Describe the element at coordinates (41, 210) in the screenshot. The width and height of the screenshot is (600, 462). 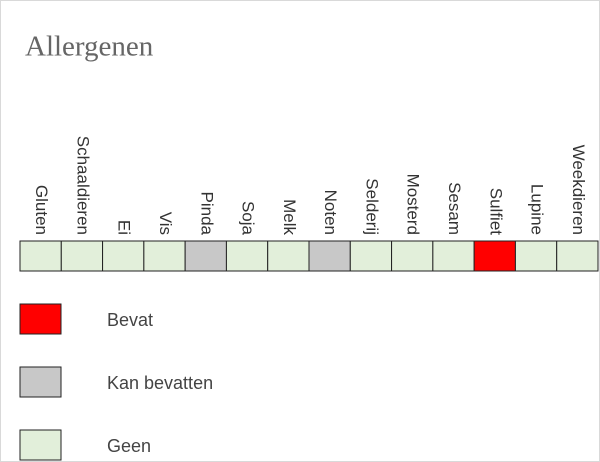
I see `allergen-label: Gluten` at that location.